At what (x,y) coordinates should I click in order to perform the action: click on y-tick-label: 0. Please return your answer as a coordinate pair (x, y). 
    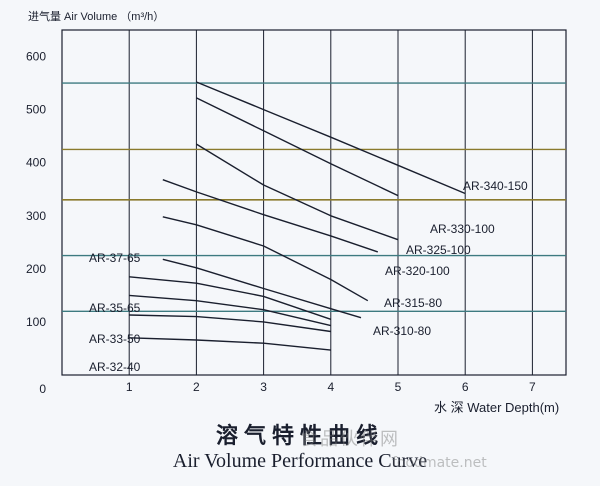
    Looking at the image, I should click on (42, 389).